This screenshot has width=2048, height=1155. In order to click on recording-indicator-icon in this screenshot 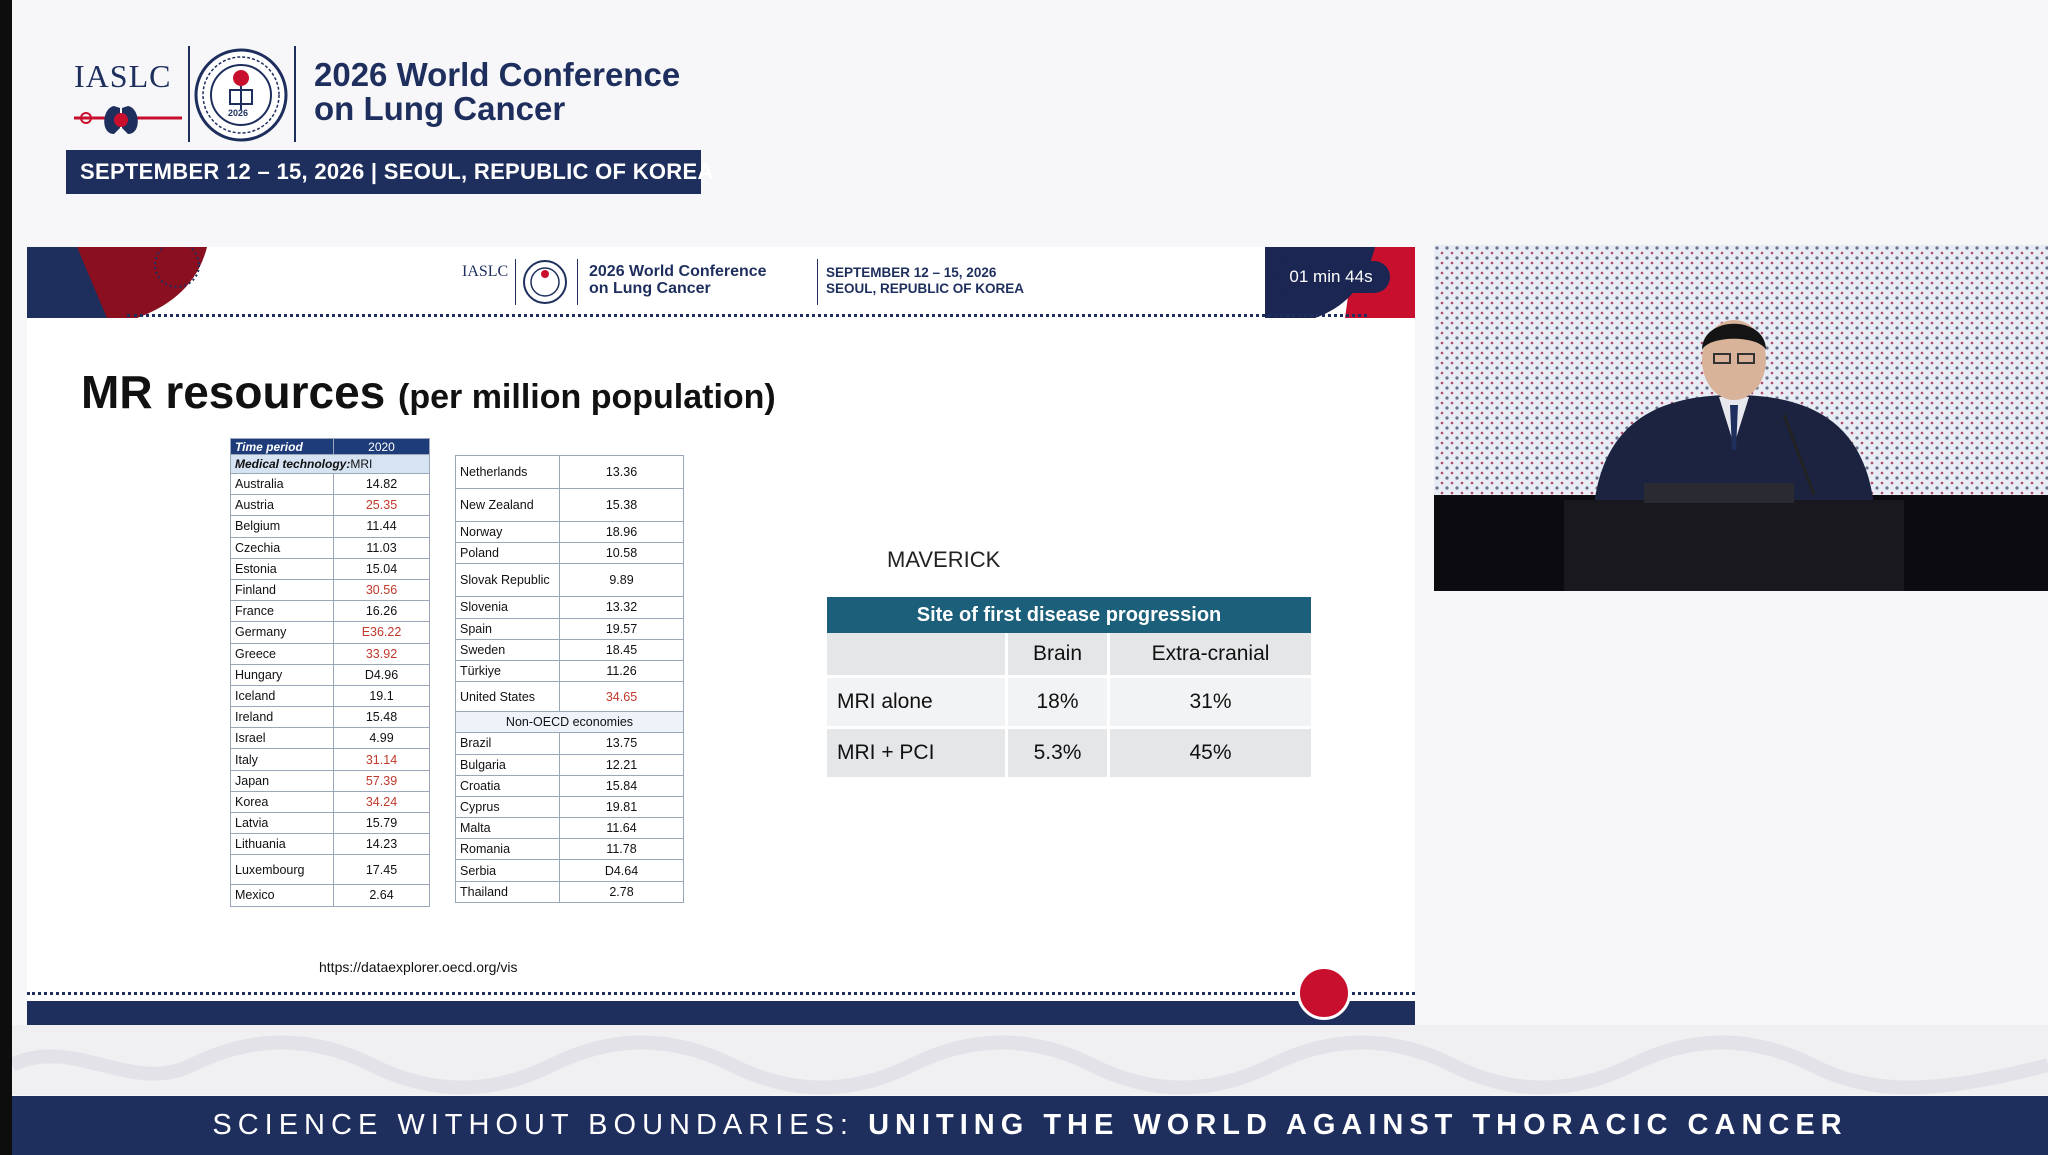, I will do `click(1324, 993)`.